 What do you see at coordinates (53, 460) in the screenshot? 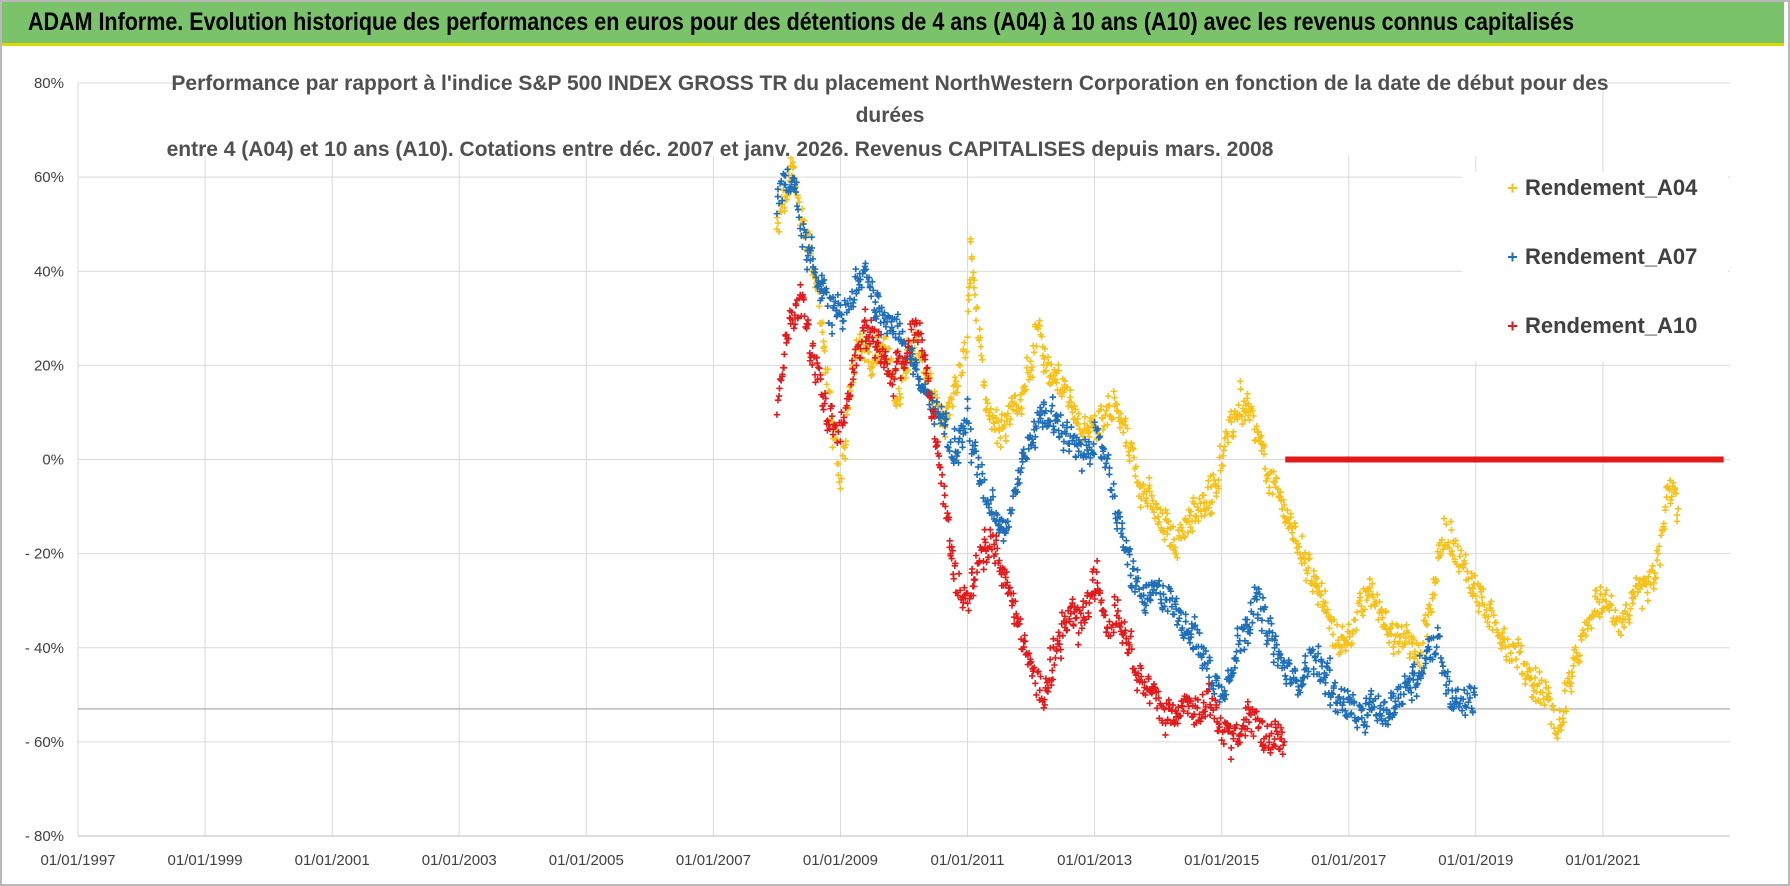
I see `y-tick-label: 0%` at bounding box center [53, 460].